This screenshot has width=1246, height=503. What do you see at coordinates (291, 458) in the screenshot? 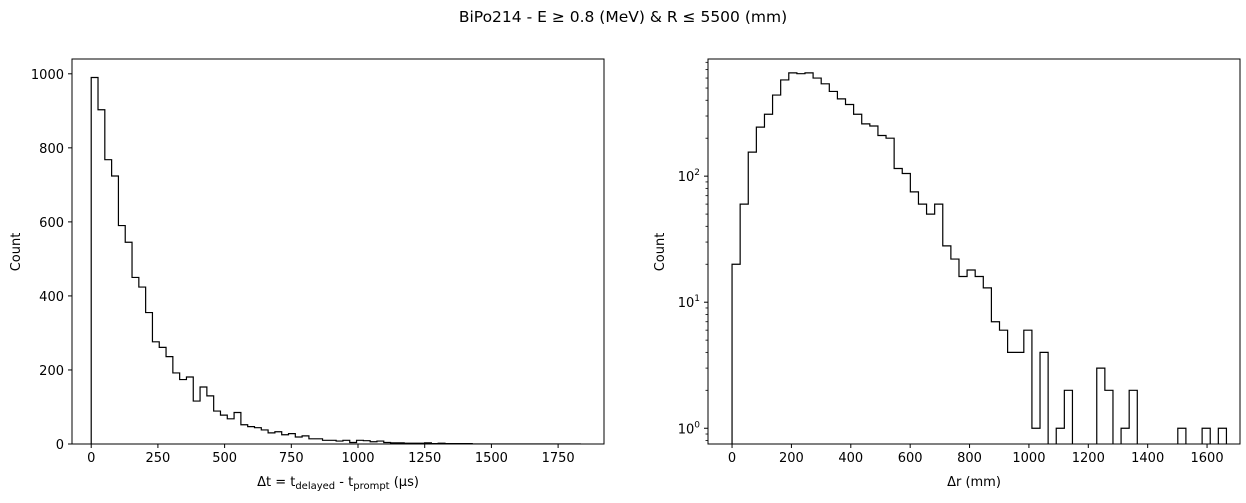
I see `x-tick-label: 750` at bounding box center [291, 458].